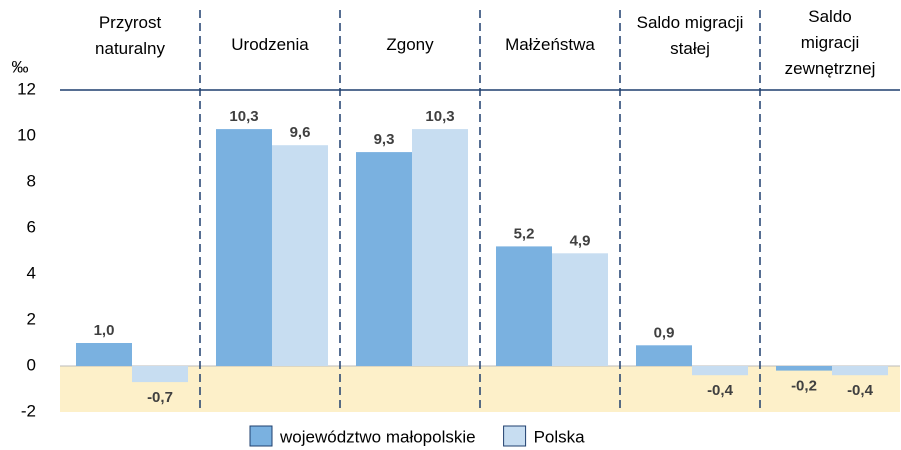 This screenshot has height=450, width=901. Describe the element at coordinates (384, 139) in the screenshot. I see `value-label: 9,3` at that location.